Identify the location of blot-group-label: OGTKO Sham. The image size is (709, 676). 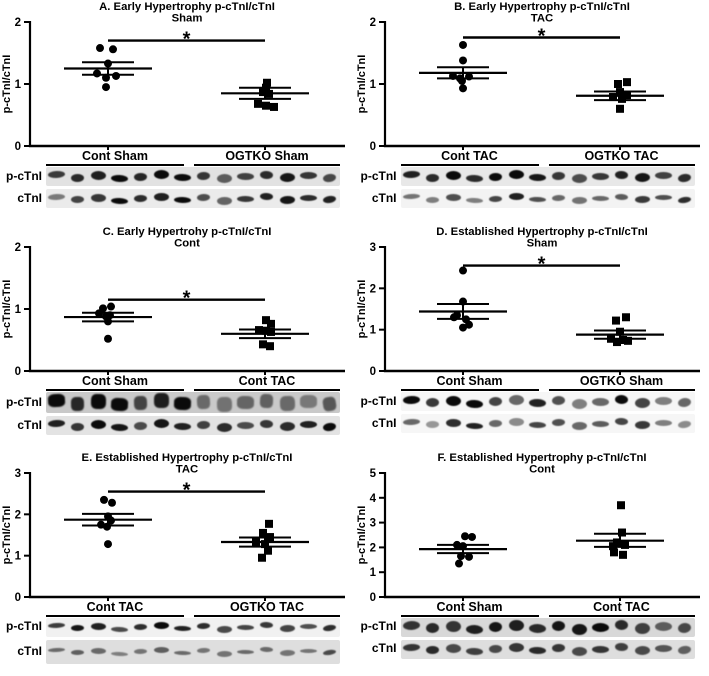
(621, 383).